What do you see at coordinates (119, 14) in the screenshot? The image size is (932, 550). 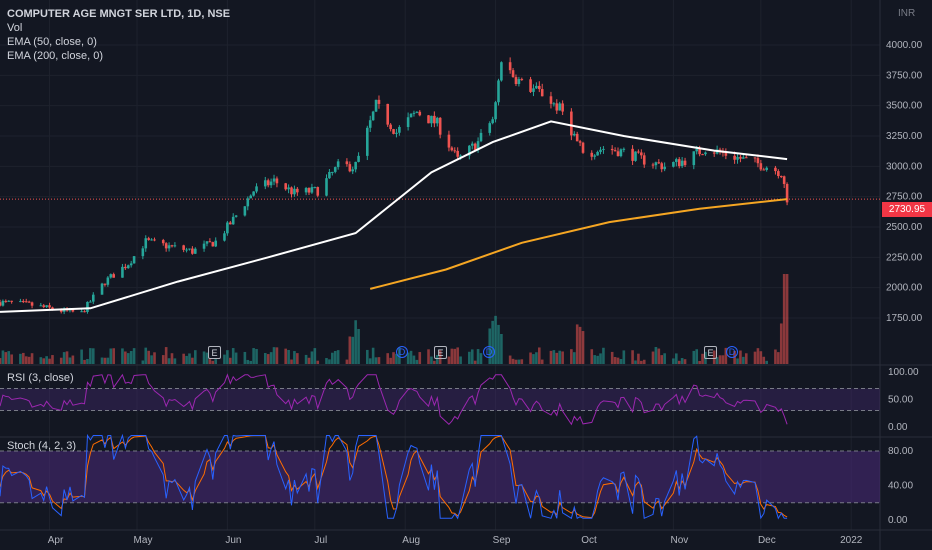 I see `symbol-title: COMPUTER AGE MNGT SER LTD, 1D, NSE` at bounding box center [119, 14].